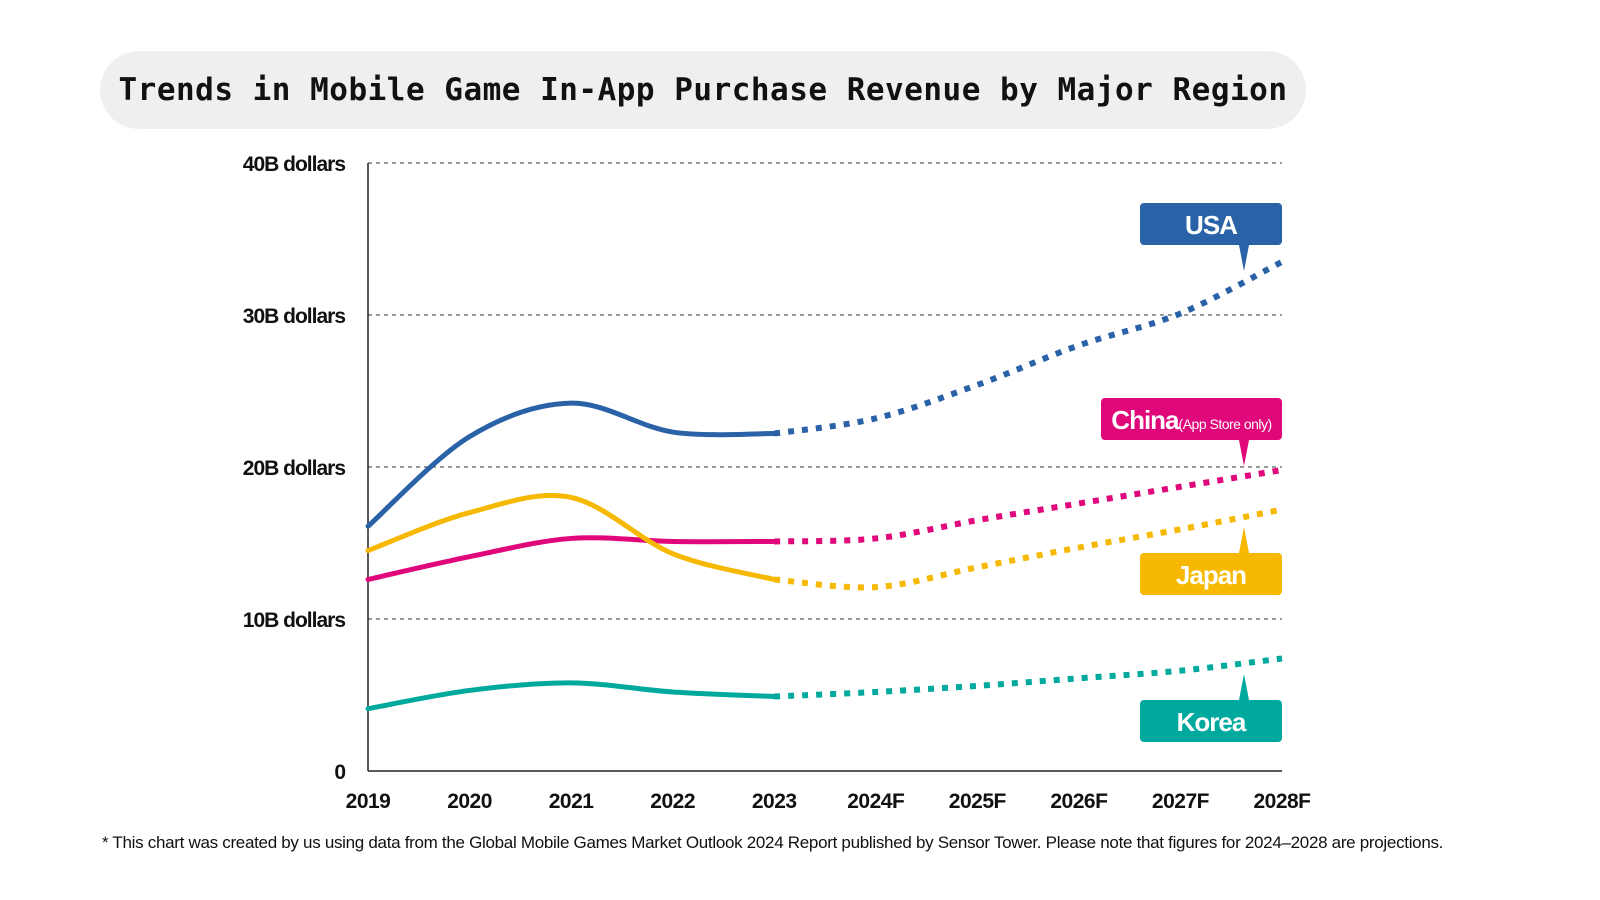 The image size is (1600, 900). I want to click on x-tick-label: 2028F, so click(1282, 801).